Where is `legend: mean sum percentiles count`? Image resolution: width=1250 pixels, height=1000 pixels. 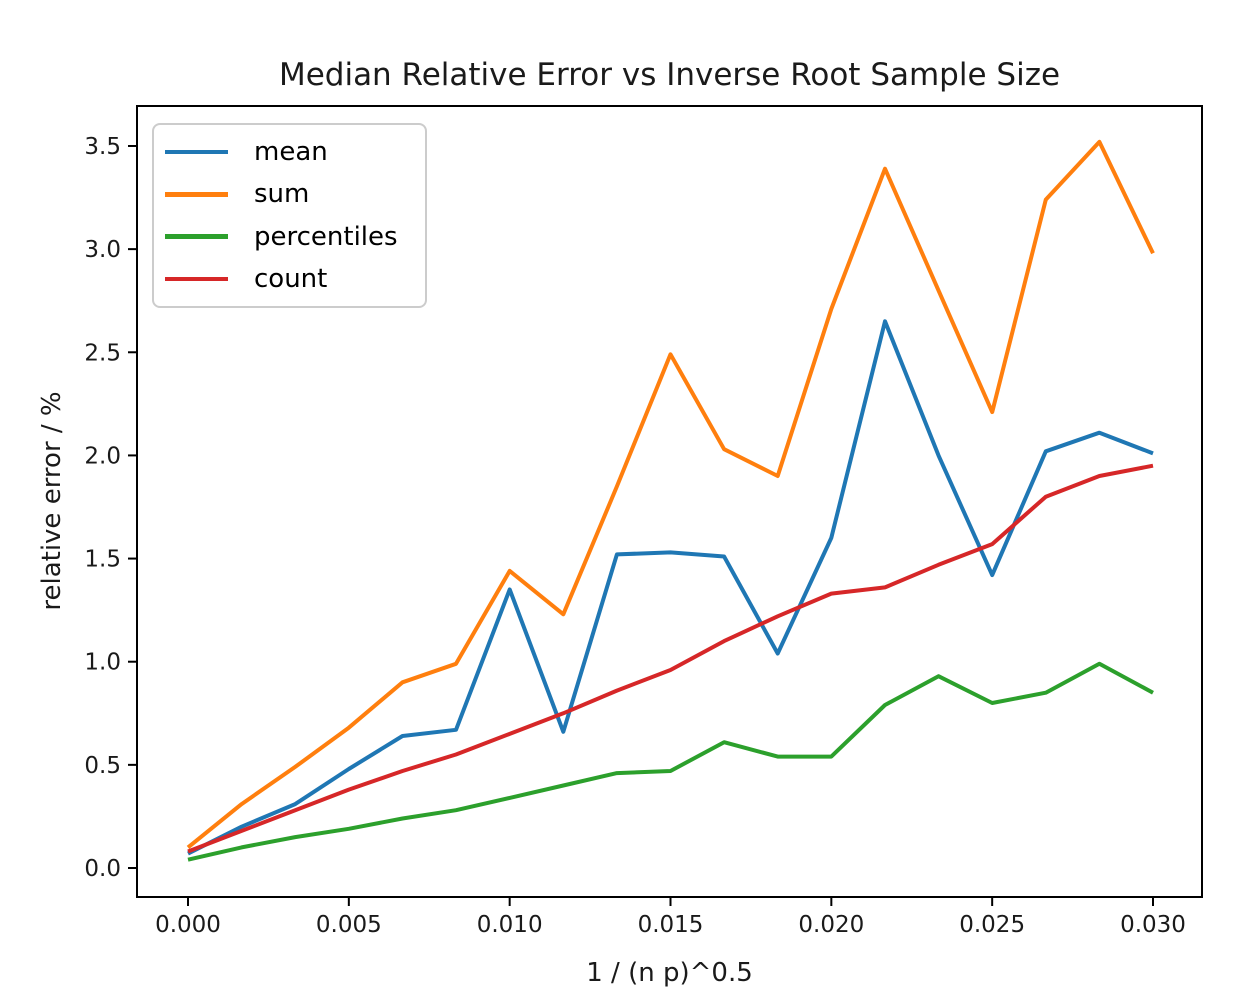
legend: mean sum percentiles count is located at coordinates (289, 215).